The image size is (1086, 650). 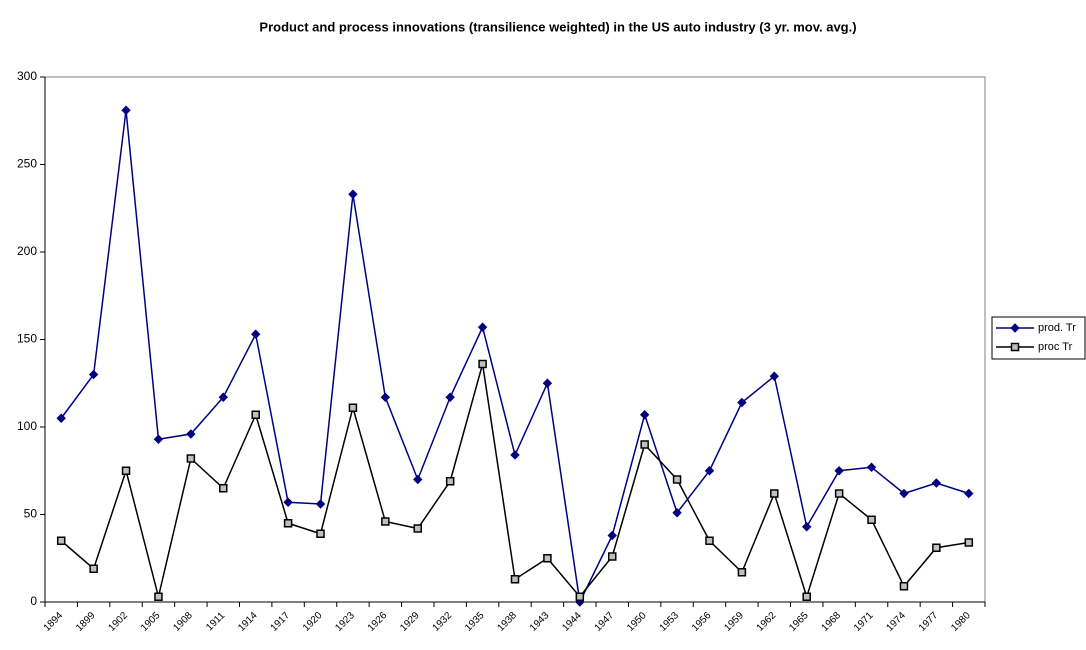 What do you see at coordinates (27, 76) in the screenshot?
I see `y-tick-label: 300` at bounding box center [27, 76].